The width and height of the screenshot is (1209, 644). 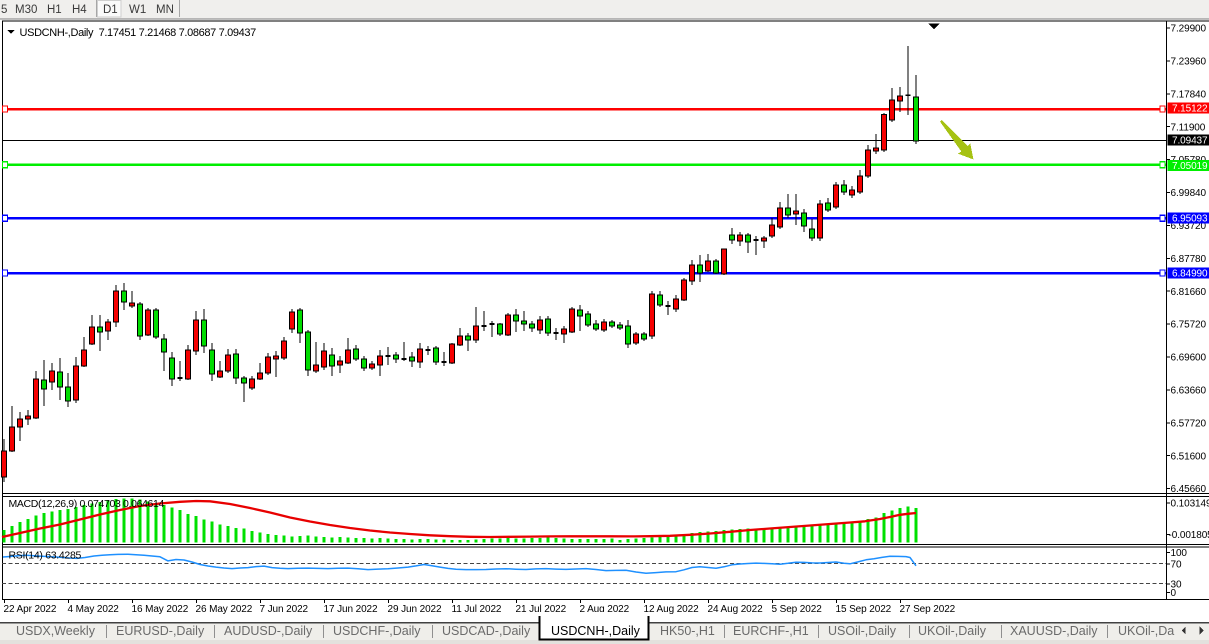 What do you see at coordinates (797, 609) in the screenshot?
I see `svg-text: 5 Sep 2022` at bounding box center [797, 609].